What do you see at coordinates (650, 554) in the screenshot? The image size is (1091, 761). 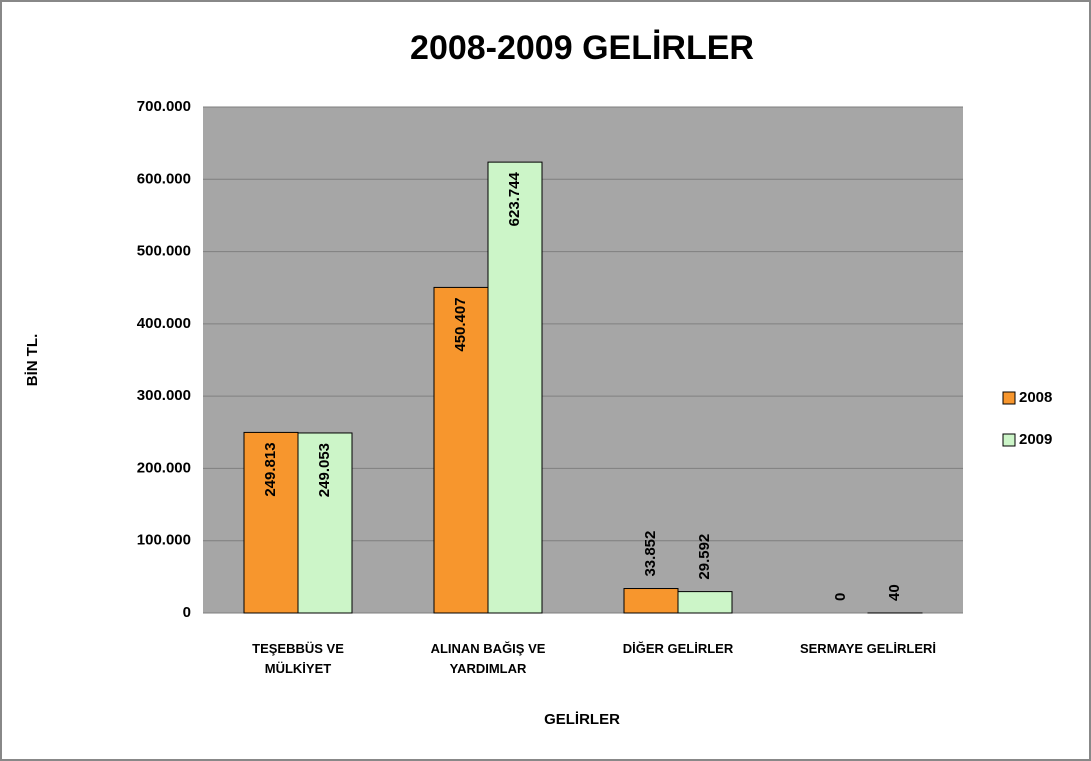 I see `data-label: 33.852` at bounding box center [650, 554].